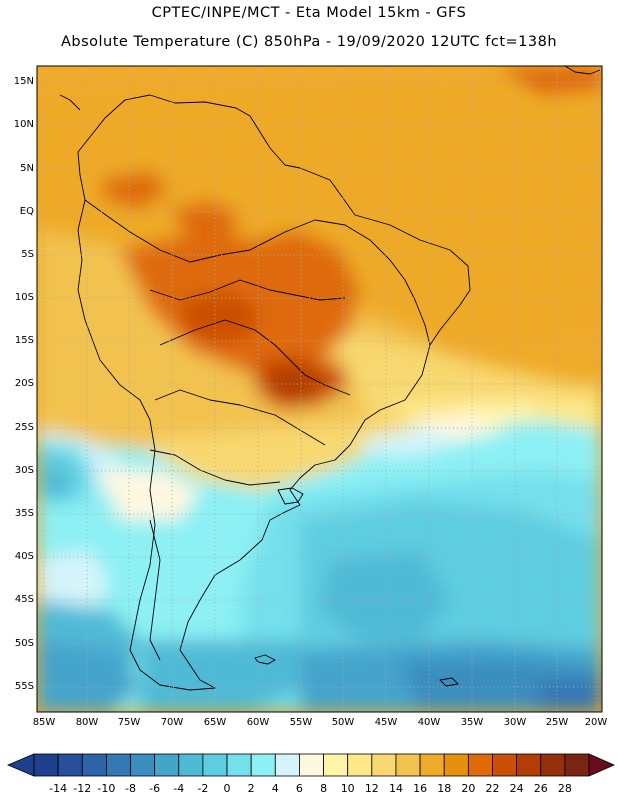 This screenshot has height=800, width=618. Describe the element at coordinates (386, 722) in the screenshot. I see `lon-label: 45W` at that location.